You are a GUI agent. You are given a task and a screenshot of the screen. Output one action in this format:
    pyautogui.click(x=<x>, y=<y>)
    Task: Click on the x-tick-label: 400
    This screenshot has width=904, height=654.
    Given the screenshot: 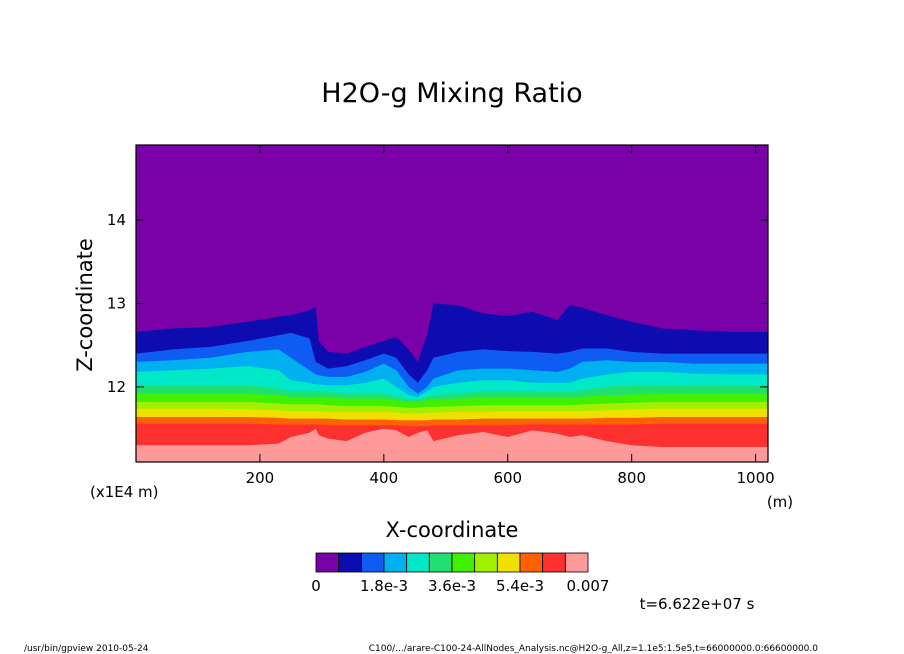 What is the action you would take?
    pyautogui.click(x=384, y=478)
    